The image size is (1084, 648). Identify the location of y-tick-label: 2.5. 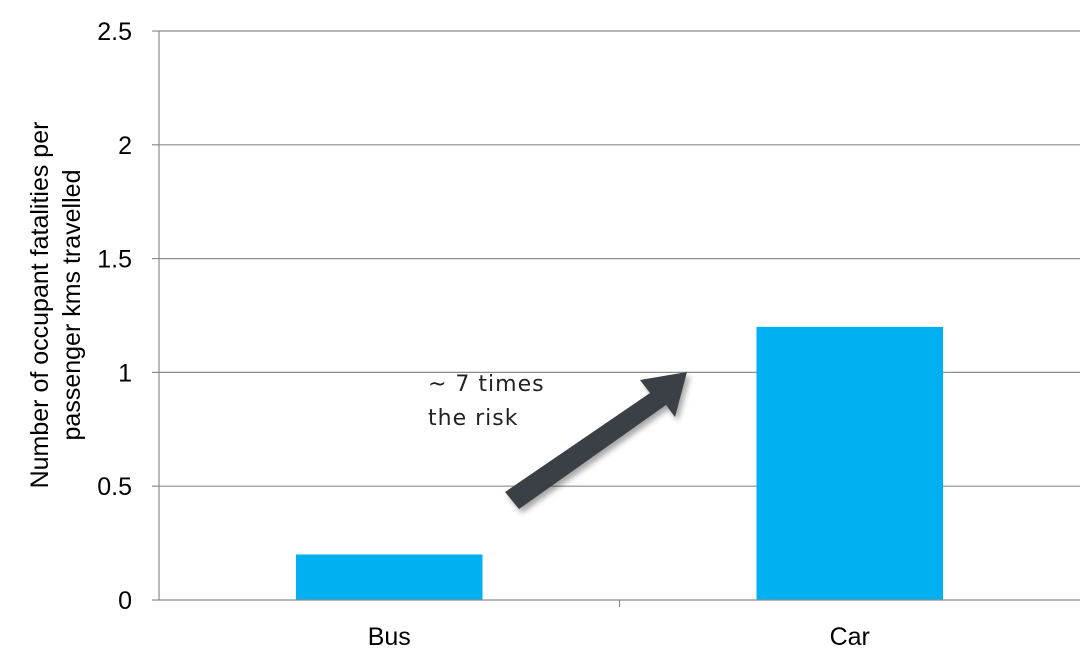
(114, 32).